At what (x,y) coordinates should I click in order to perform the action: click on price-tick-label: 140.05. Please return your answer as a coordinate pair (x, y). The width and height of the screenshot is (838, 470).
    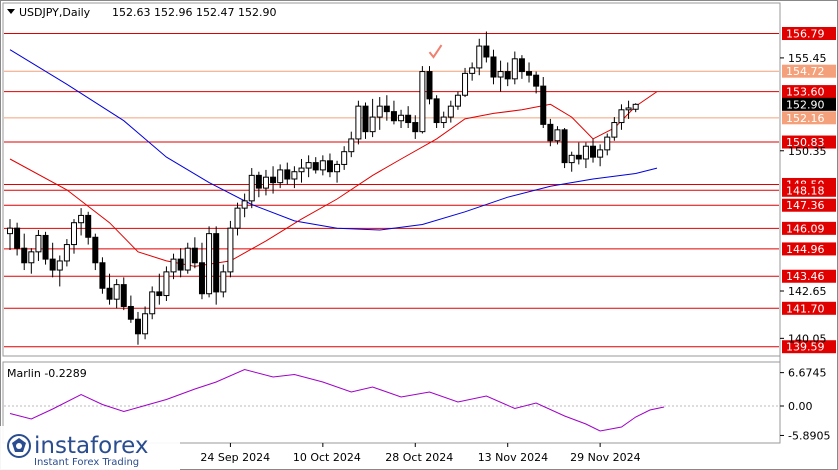
    Looking at the image, I should click on (807, 338).